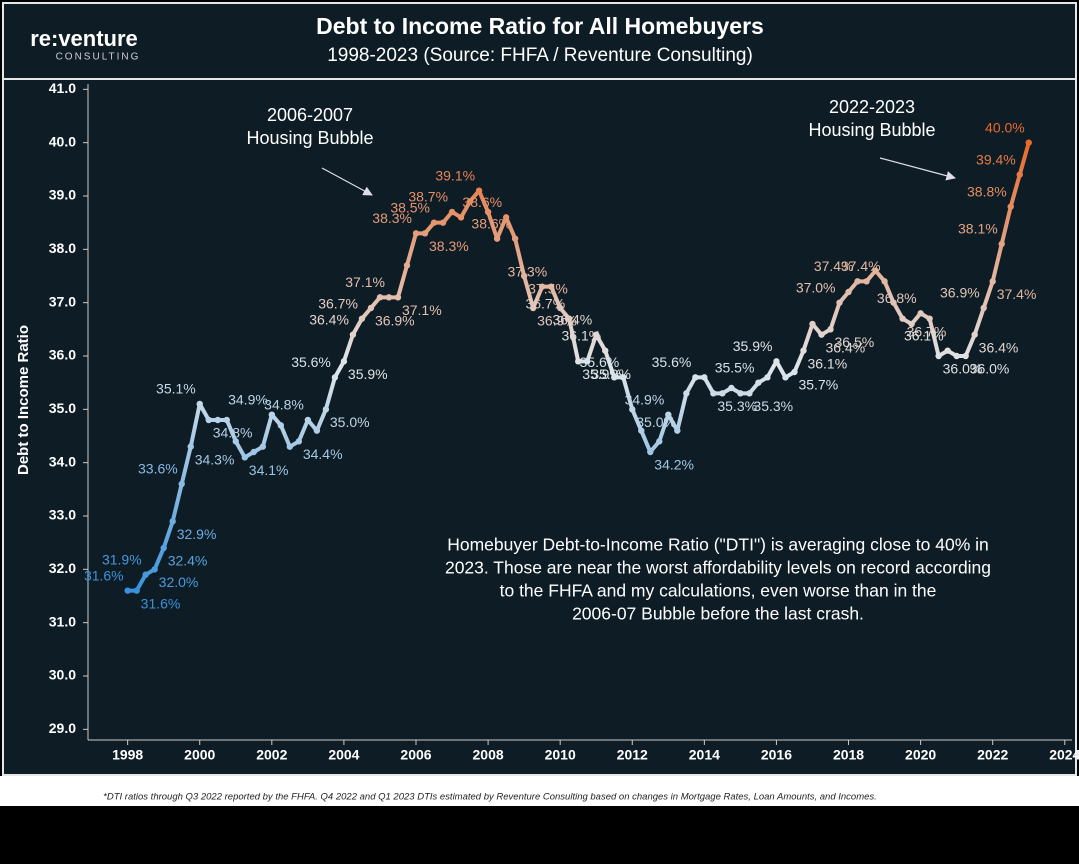 This screenshot has height=864, width=1079. What do you see at coordinates (127, 755) in the screenshot?
I see `x-tick-label: 1998` at bounding box center [127, 755].